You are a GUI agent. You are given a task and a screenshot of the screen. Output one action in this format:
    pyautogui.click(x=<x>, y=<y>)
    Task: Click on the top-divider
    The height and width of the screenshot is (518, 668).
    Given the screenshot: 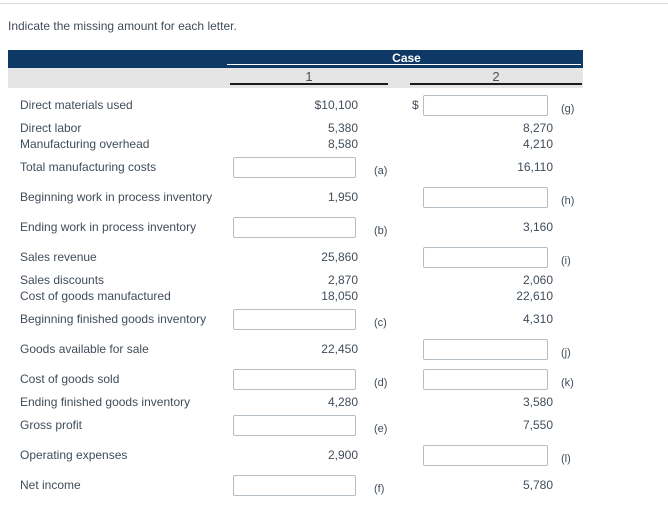 What is the action you would take?
    pyautogui.click(x=334, y=3)
    